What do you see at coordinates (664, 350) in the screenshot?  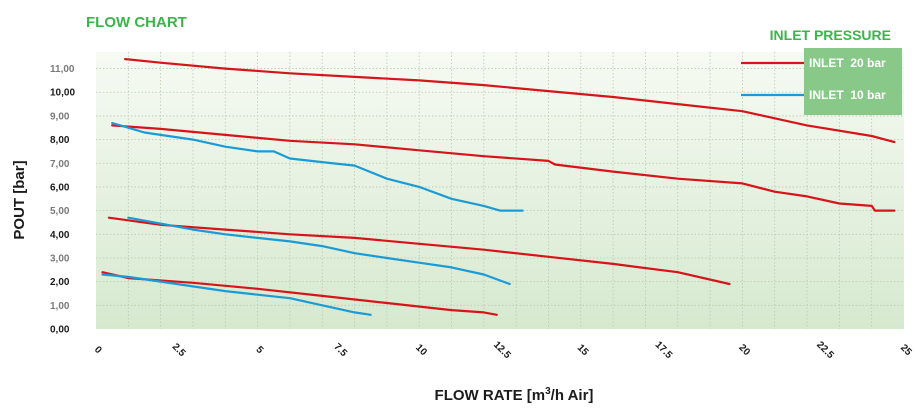 I see `x-tick-label: 17.5` at bounding box center [664, 350].